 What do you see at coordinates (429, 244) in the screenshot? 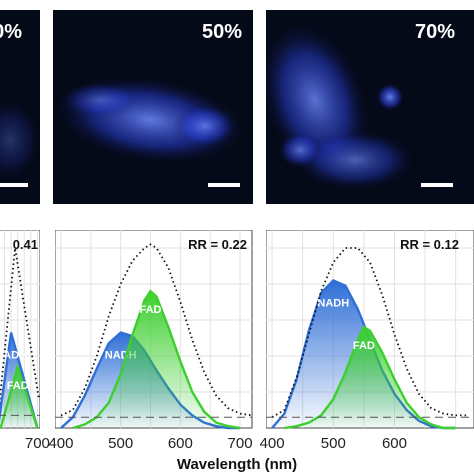
I see `rr-annotation-2: RR = 0.12` at bounding box center [429, 244].